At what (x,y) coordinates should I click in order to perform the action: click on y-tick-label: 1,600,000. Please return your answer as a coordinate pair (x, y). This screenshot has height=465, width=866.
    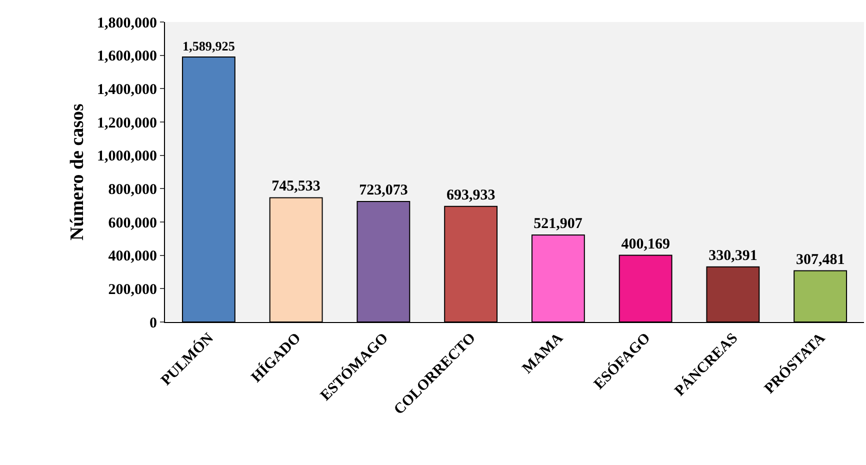
    Looking at the image, I should click on (127, 56).